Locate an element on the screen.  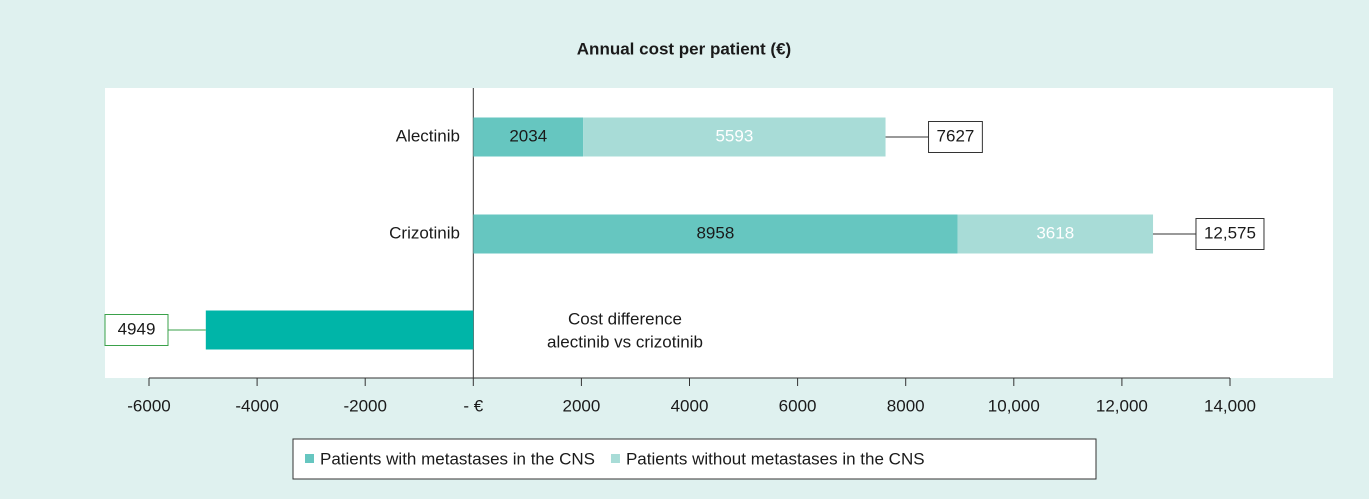
difference-bar is located at coordinates (339, 330).